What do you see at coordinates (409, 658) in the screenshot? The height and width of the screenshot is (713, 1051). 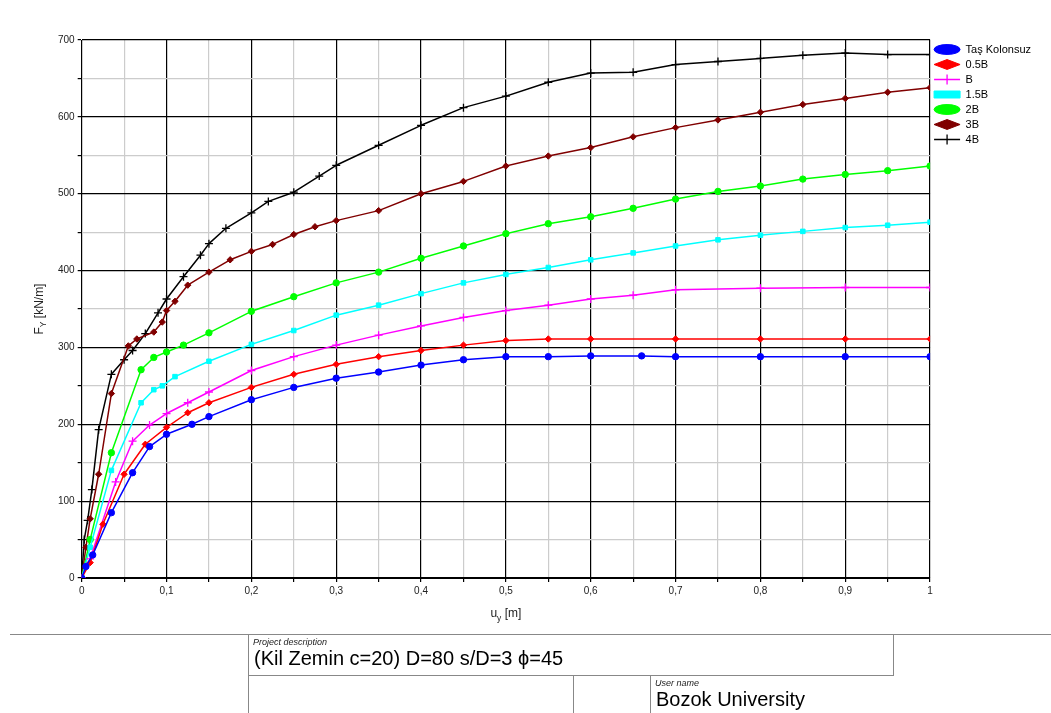 I see `text: (Kil Zemin c=20) D=80 s/D=3 ϕ=45` at bounding box center [409, 658].